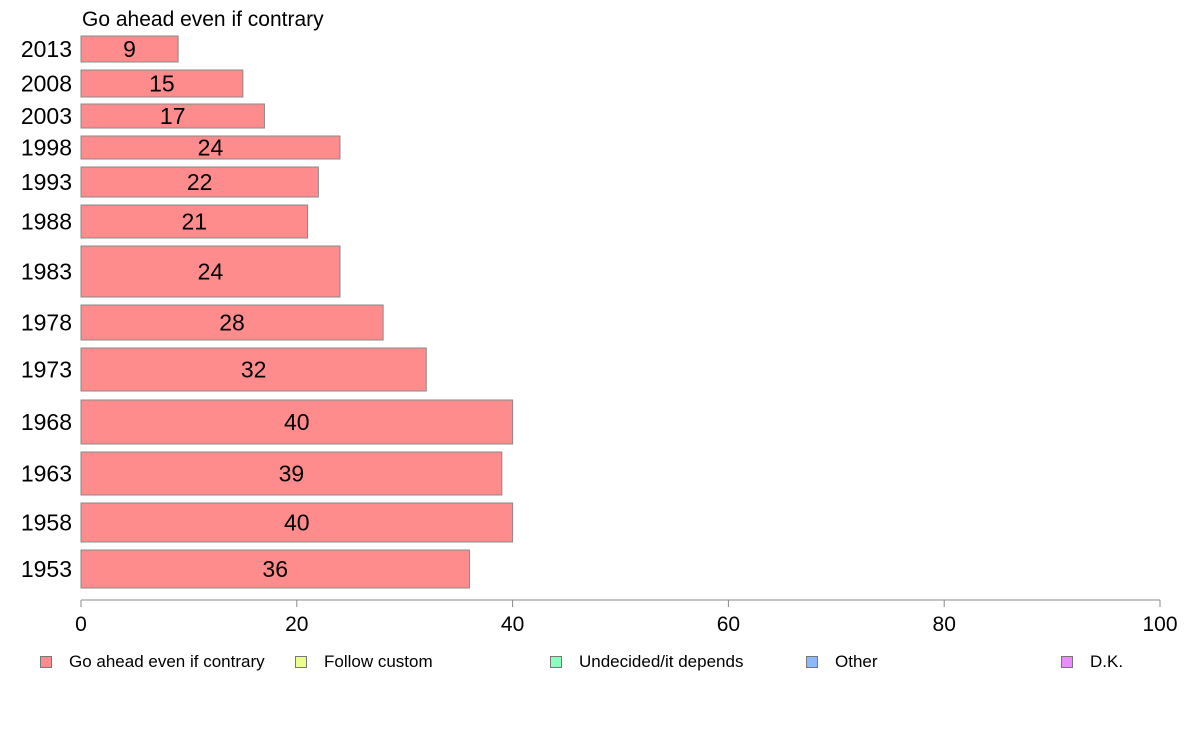 This screenshot has width=1188, height=736. What do you see at coordinates (1107, 661) in the screenshot?
I see `legend-label: D.K.` at bounding box center [1107, 661].